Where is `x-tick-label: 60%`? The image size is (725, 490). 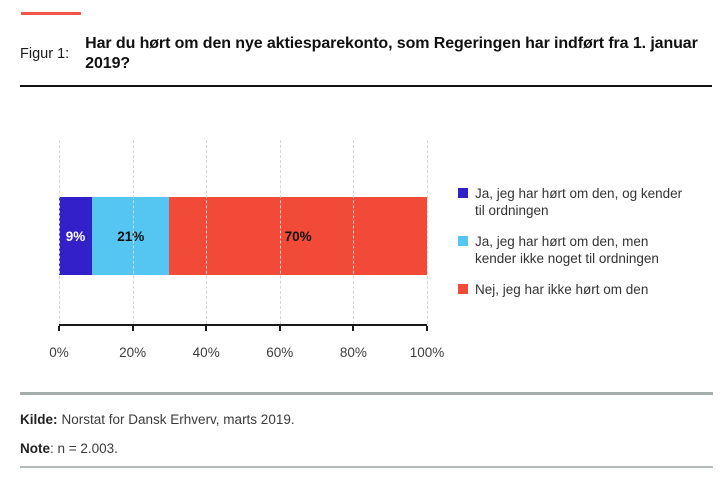
x-tick-label: 60% is located at coordinates (280, 352).